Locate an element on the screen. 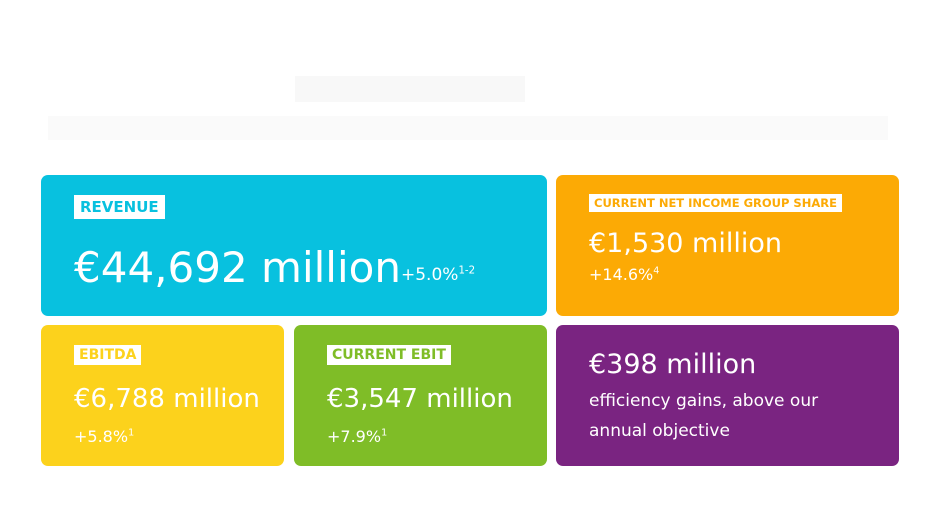  ebitda-change-note: 1 is located at coordinates (131, 433).